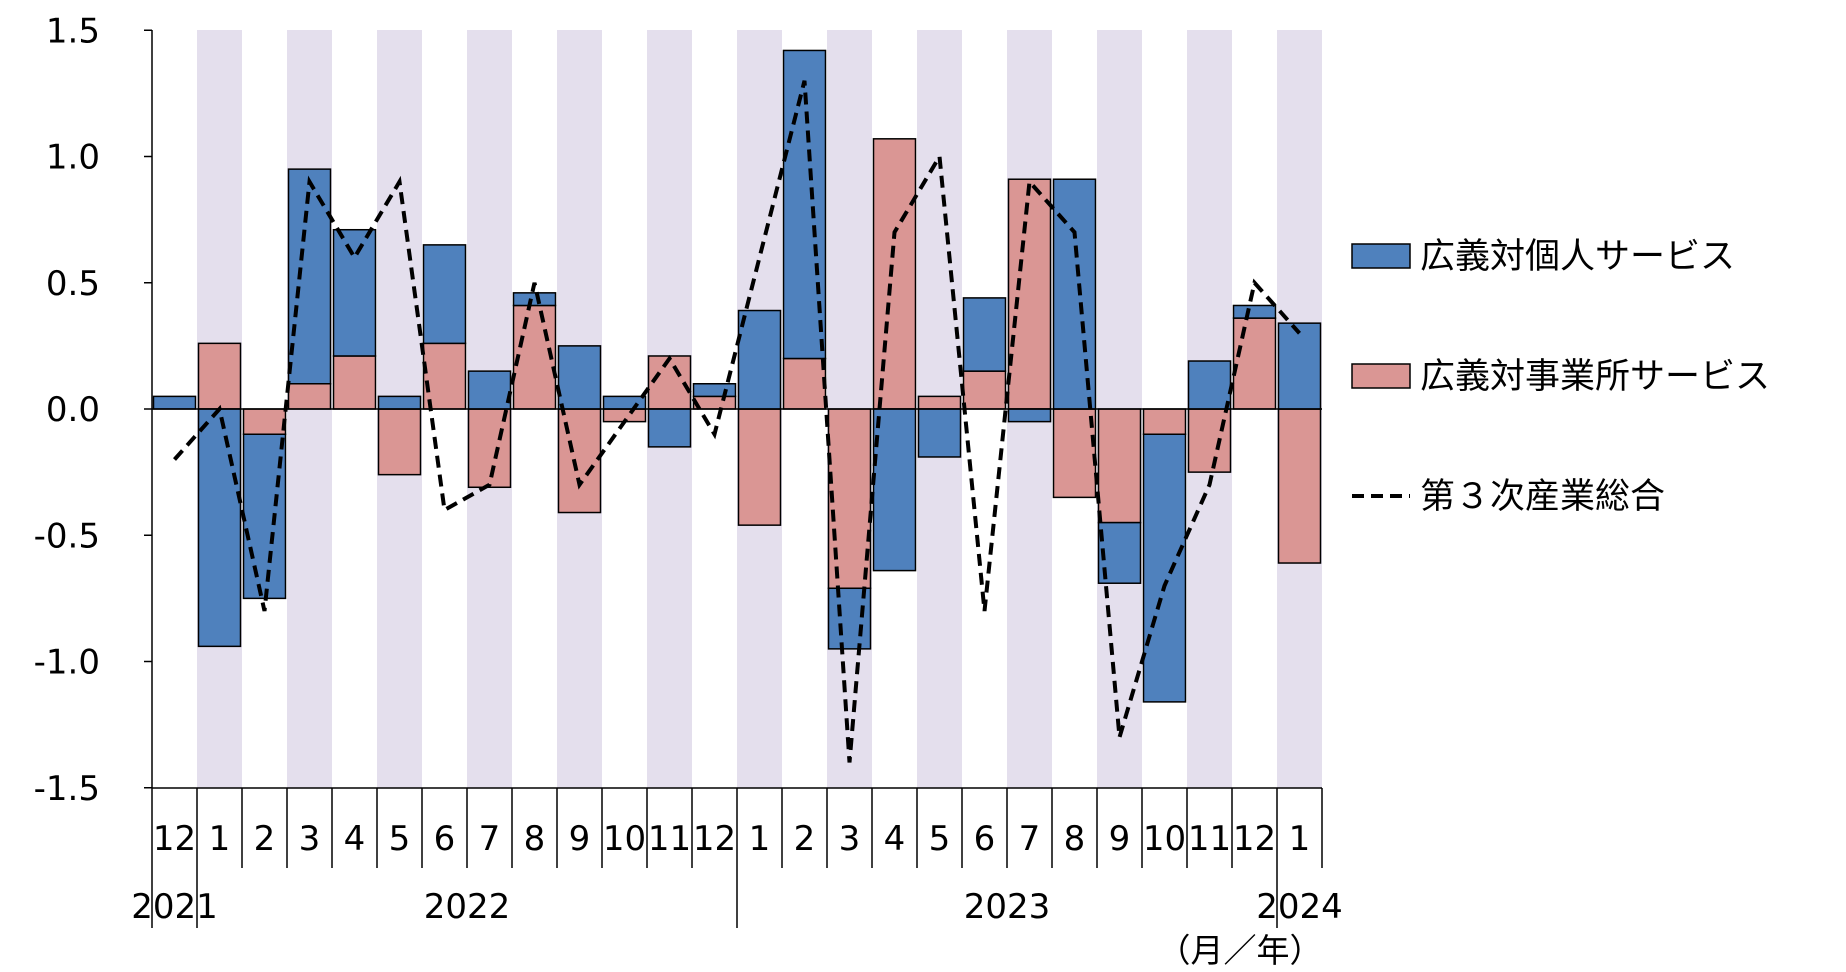 This screenshot has width=1846, height=972. What do you see at coordinates (67, 789) in the screenshot?
I see `y-tick-label: -1.5` at bounding box center [67, 789].